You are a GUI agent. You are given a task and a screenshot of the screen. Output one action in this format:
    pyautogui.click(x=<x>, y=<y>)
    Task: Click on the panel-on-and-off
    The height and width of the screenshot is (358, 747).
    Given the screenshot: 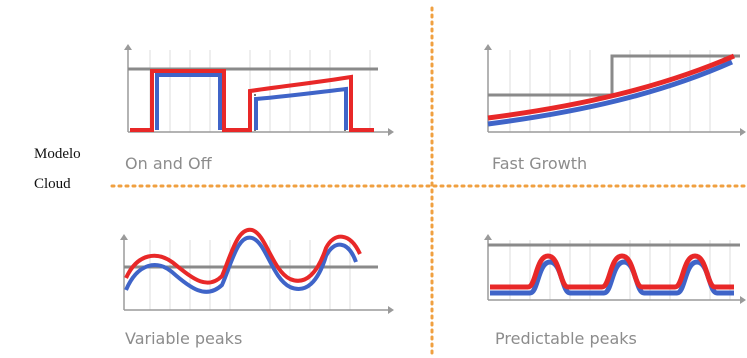 What is the action you would take?
    pyautogui.click(x=259, y=90)
    